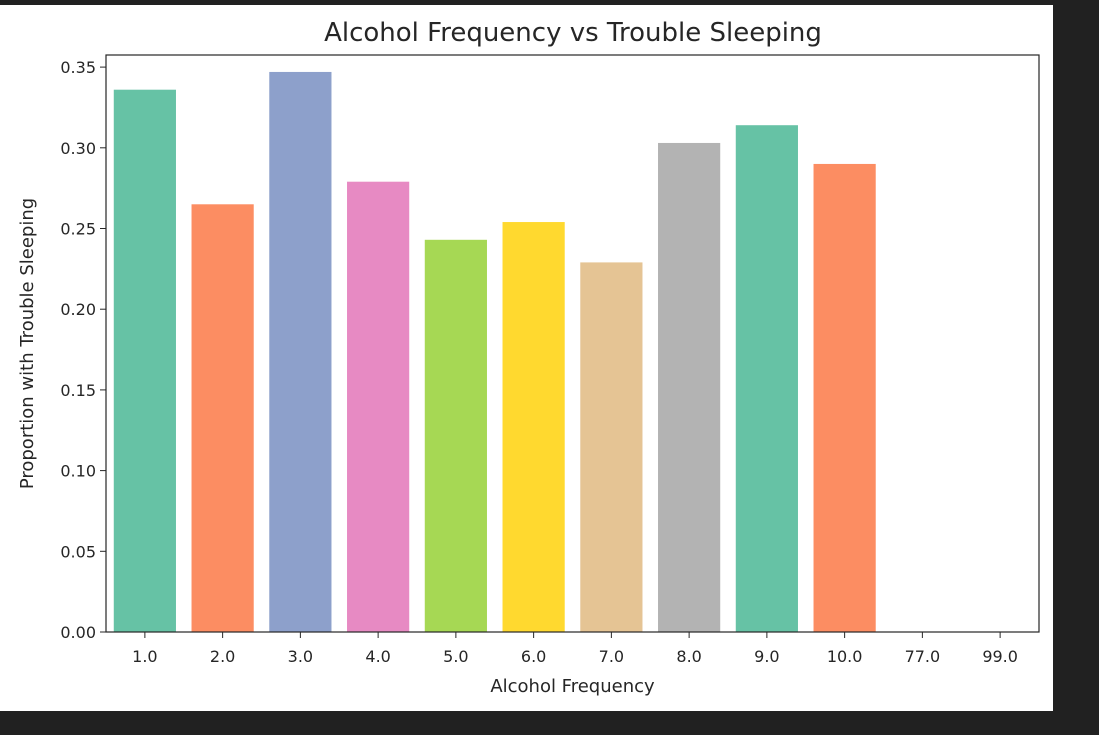 Image resolution: width=1099 pixels, height=735 pixels. Describe the element at coordinates (78, 148) in the screenshot. I see `y-tick-label: 0.30` at that location.